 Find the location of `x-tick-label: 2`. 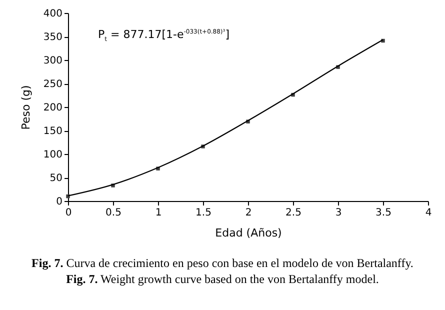

x-tick-label: 2 is located at coordinates (248, 213).